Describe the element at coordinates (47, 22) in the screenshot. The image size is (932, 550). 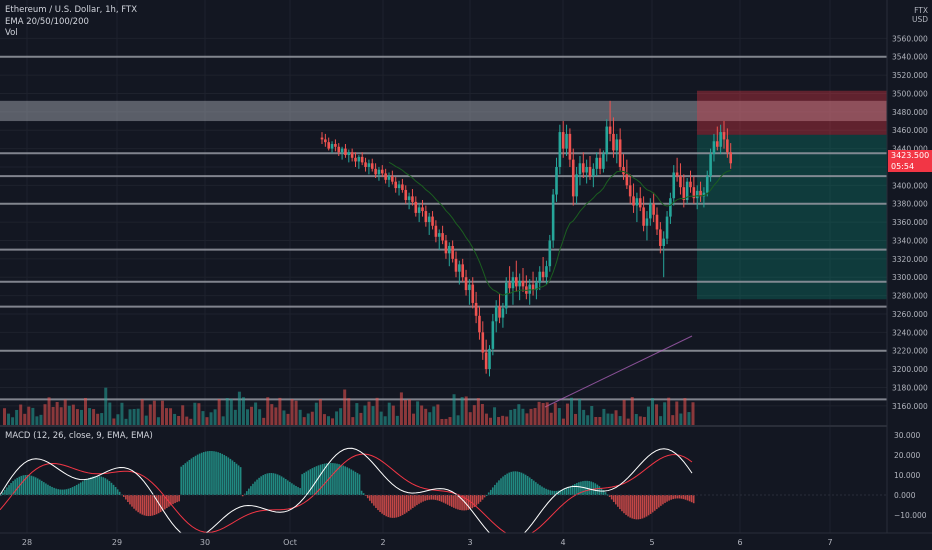
I see `ema-indicator-label: EMA 20/50/100/200` at that location.